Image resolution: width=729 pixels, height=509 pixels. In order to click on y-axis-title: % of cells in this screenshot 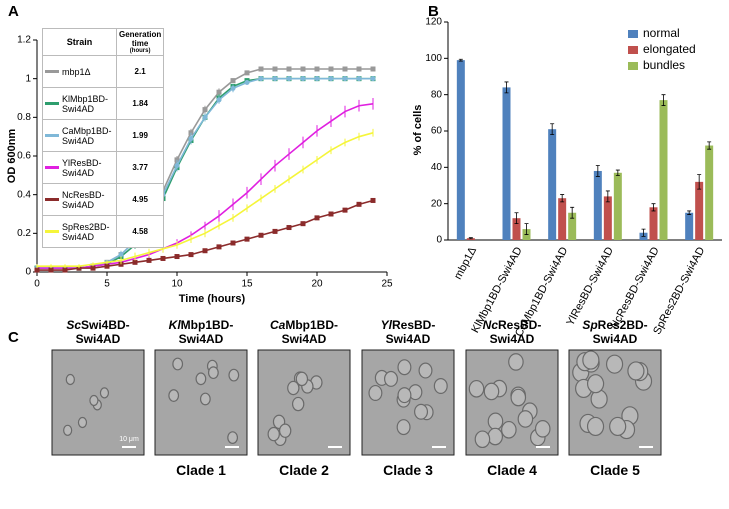, I will do `click(418, 130)`.